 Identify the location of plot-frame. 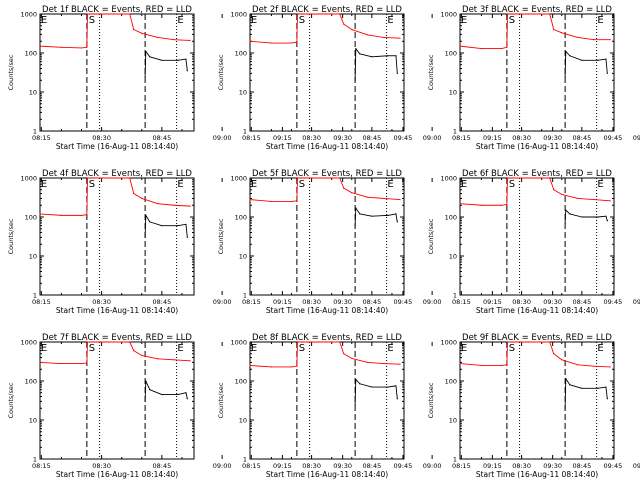
(117, 236).